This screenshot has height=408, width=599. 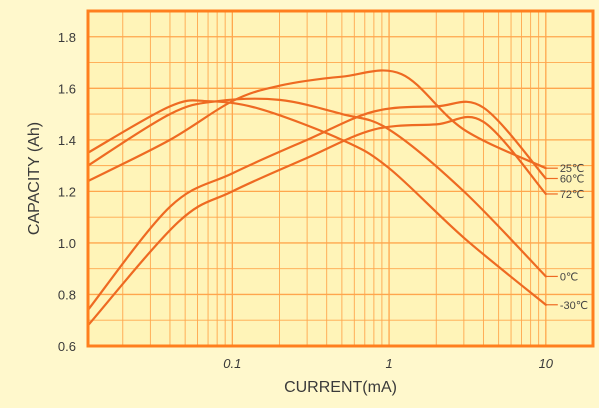 I want to click on y-tick-label: 1.0, so click(x=67, y=243).